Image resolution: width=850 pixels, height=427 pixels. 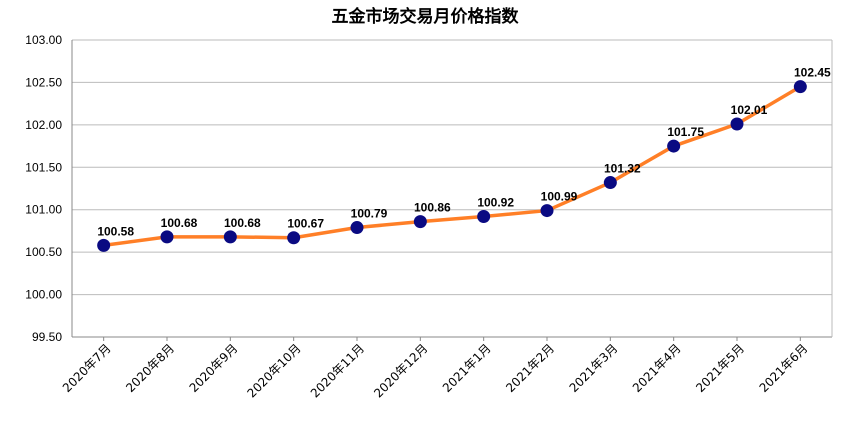 What do you see at coordinates (559, 197) in the screenshot?
I see `data-label: 100.99` at bounding box center [559, 197].